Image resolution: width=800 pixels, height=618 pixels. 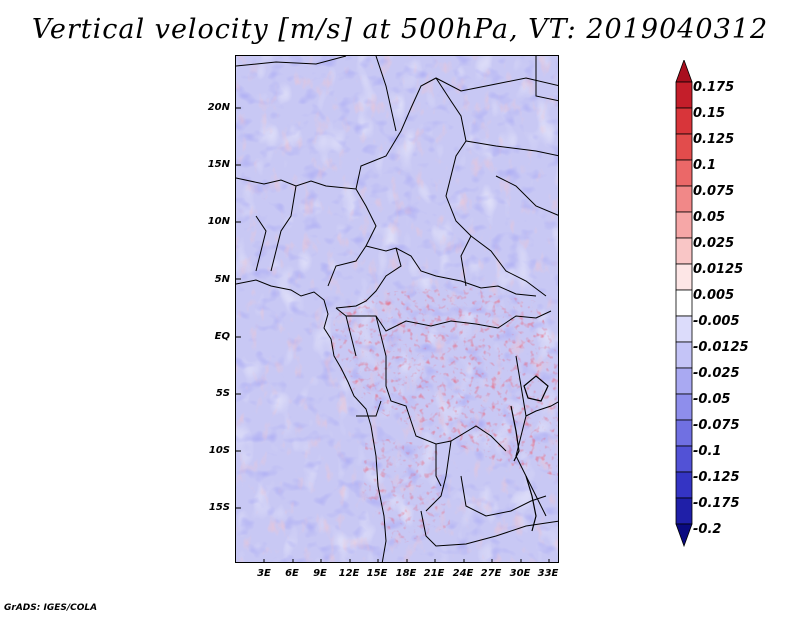 I want to click on colorbar-label: 0.15, so click(x=709, y=113).